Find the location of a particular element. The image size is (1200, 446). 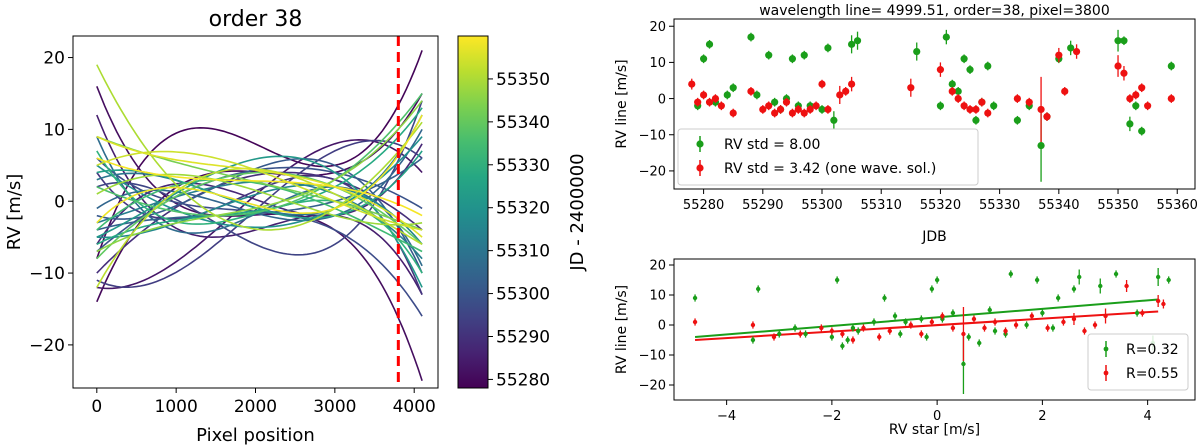

rv-order-xtick-label: 1000 is located at coordinates (176, 407).